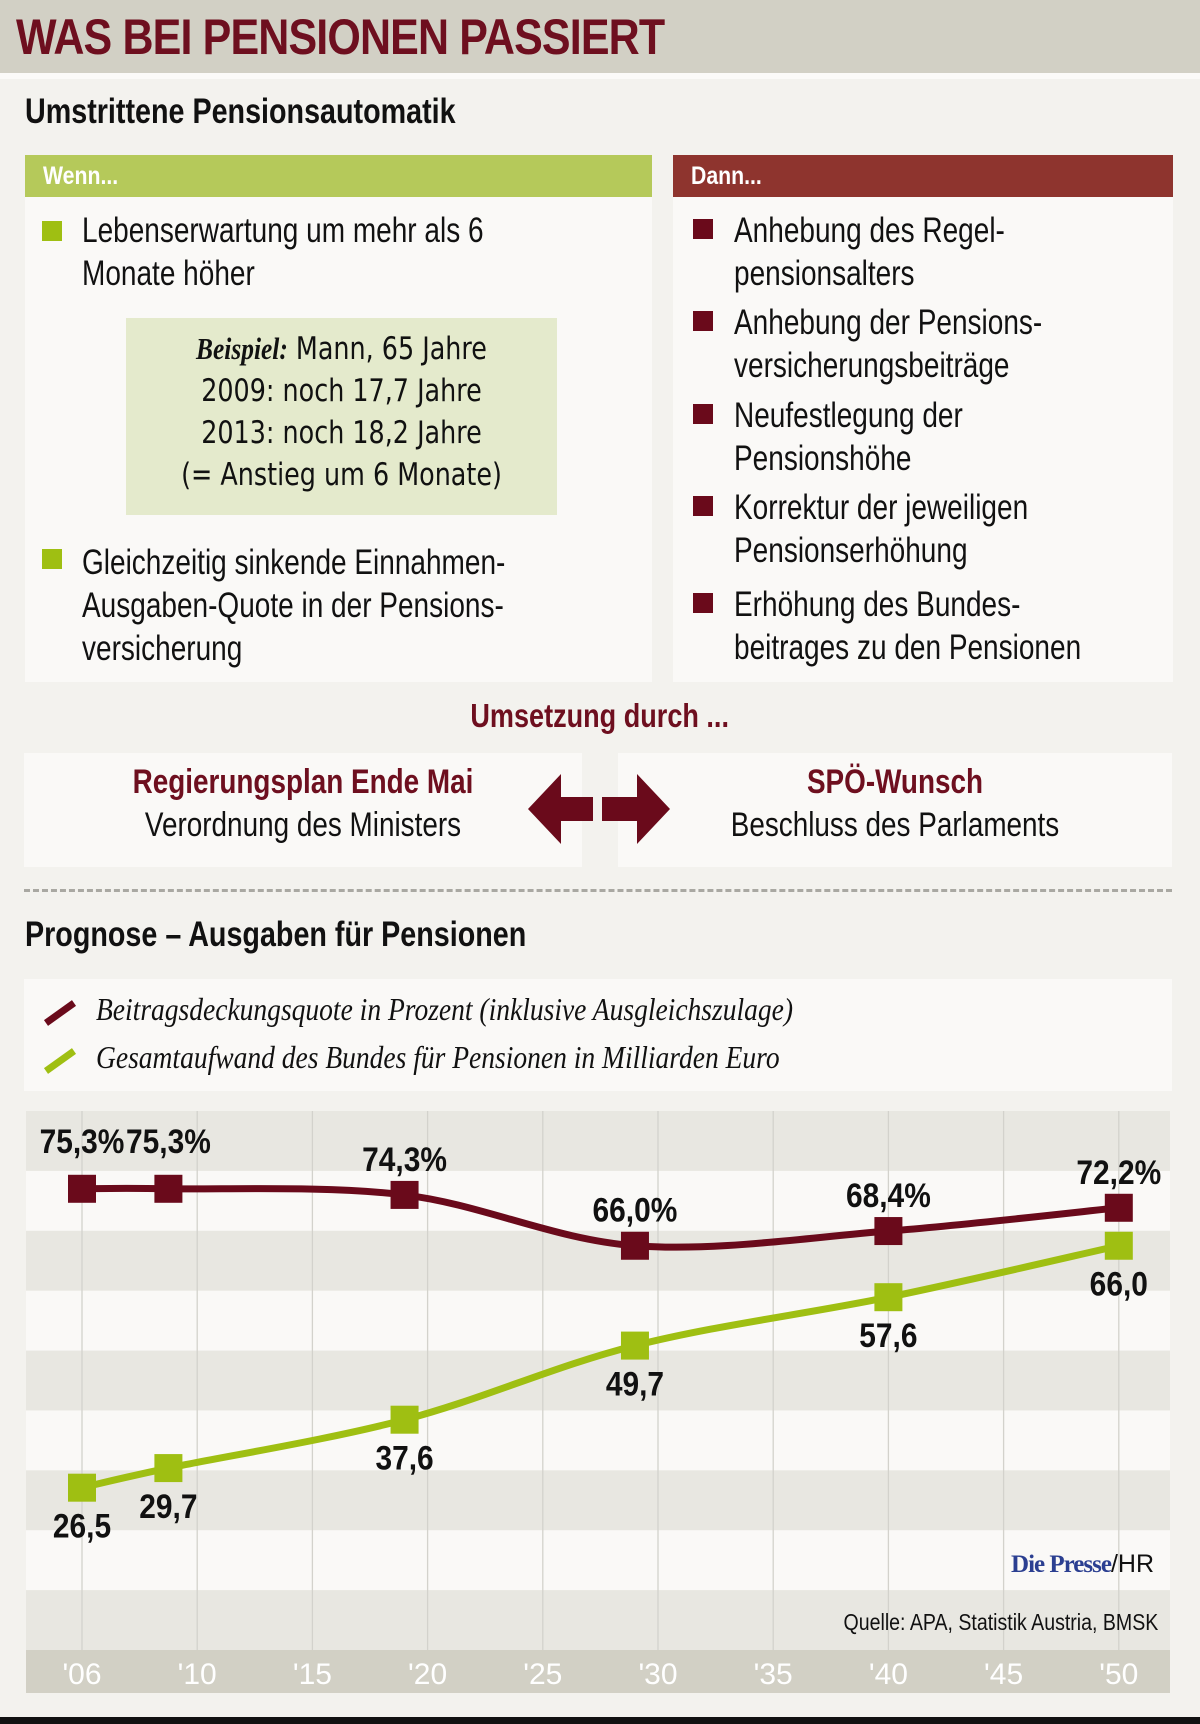 Image resolution: width=1200 pixels, height=1724 pixels. What do you see at coordinates (869, 252) in the screenshot?
I see `dann-item: Anhebung des Regel- pensionsalters` at bounding box center [869, 252].